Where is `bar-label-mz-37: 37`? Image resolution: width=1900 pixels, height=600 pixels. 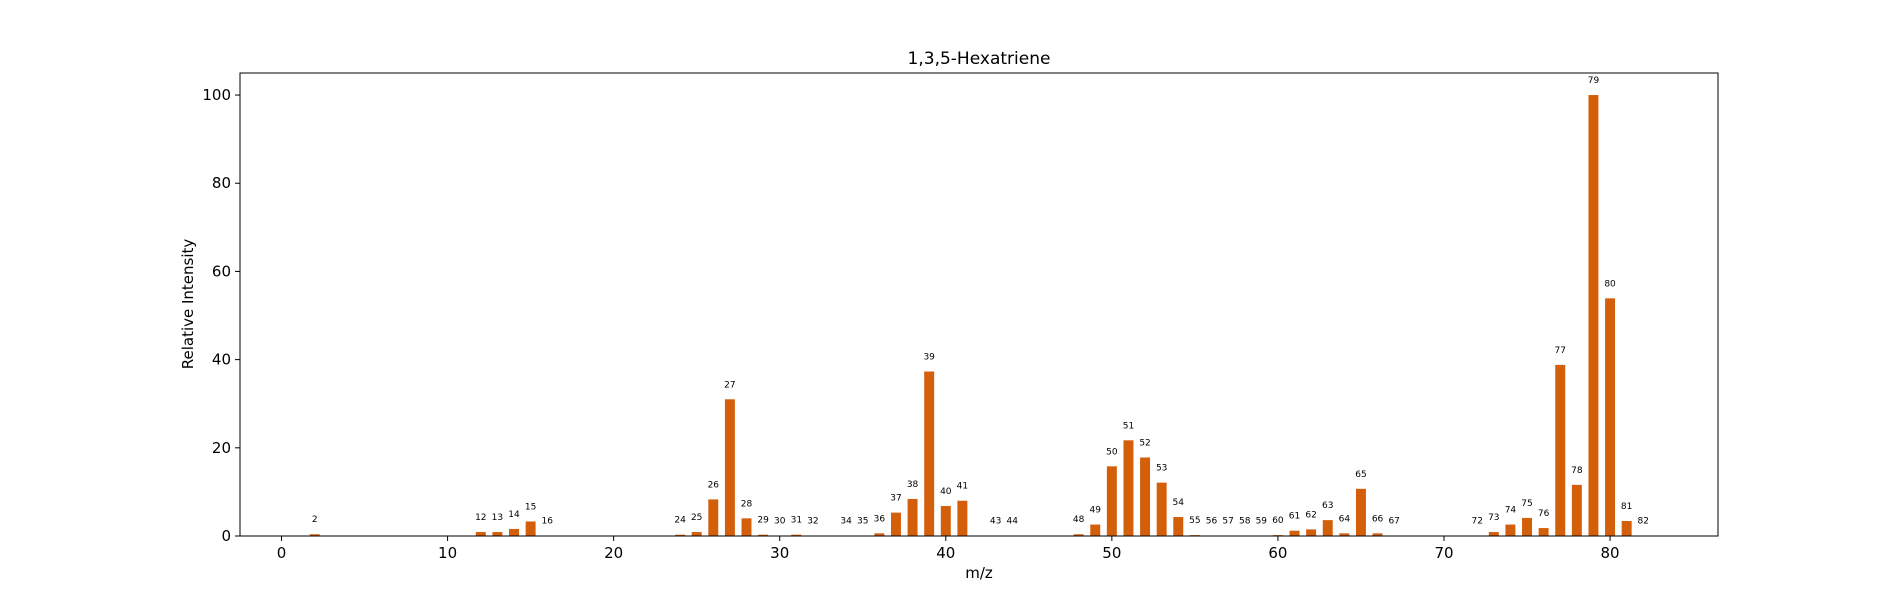
bar-label-mz-37: 37 is located at coordinates (895, 499).